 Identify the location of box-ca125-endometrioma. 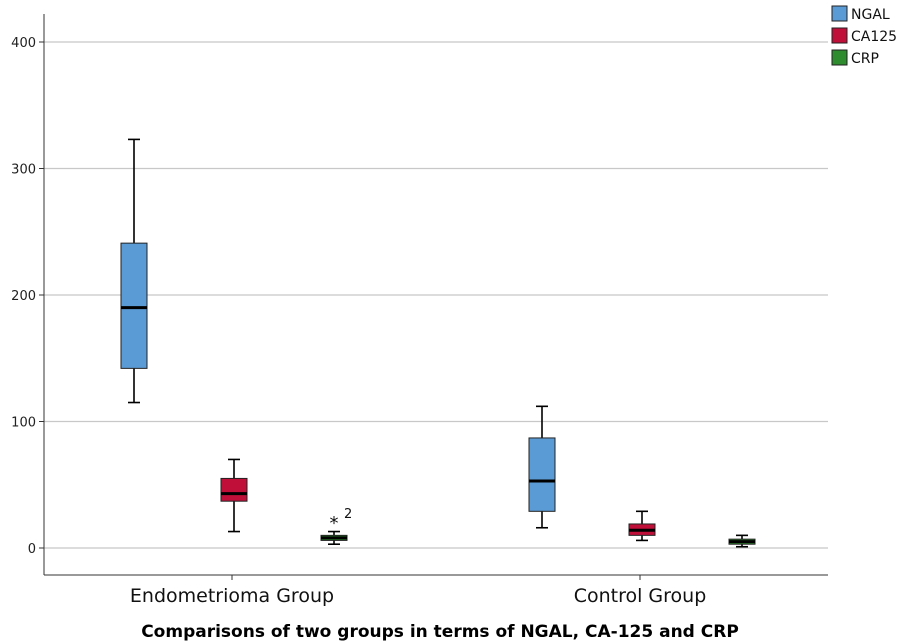
(234, 495).